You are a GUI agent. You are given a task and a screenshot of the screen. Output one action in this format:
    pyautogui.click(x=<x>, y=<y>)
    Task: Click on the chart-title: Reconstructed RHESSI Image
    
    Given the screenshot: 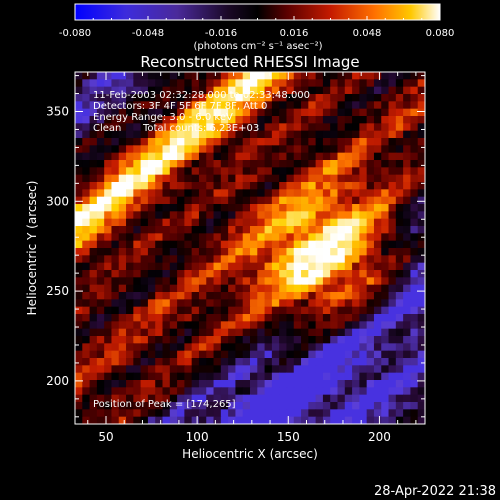 What is the action you would take?
    pyautogui.click(x=249, y=62)
    